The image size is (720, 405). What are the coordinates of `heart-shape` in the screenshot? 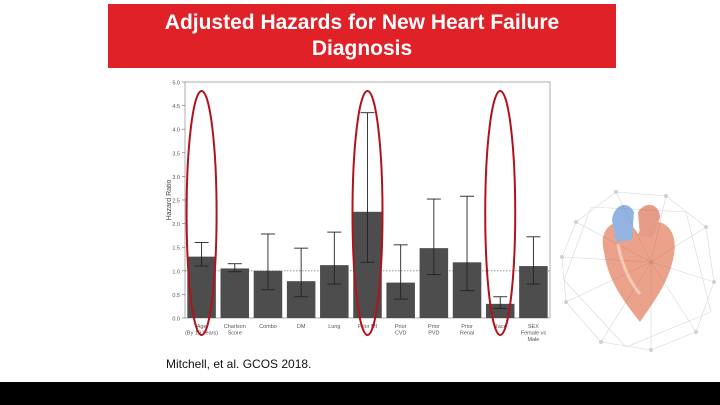 It's located at (638, 263).